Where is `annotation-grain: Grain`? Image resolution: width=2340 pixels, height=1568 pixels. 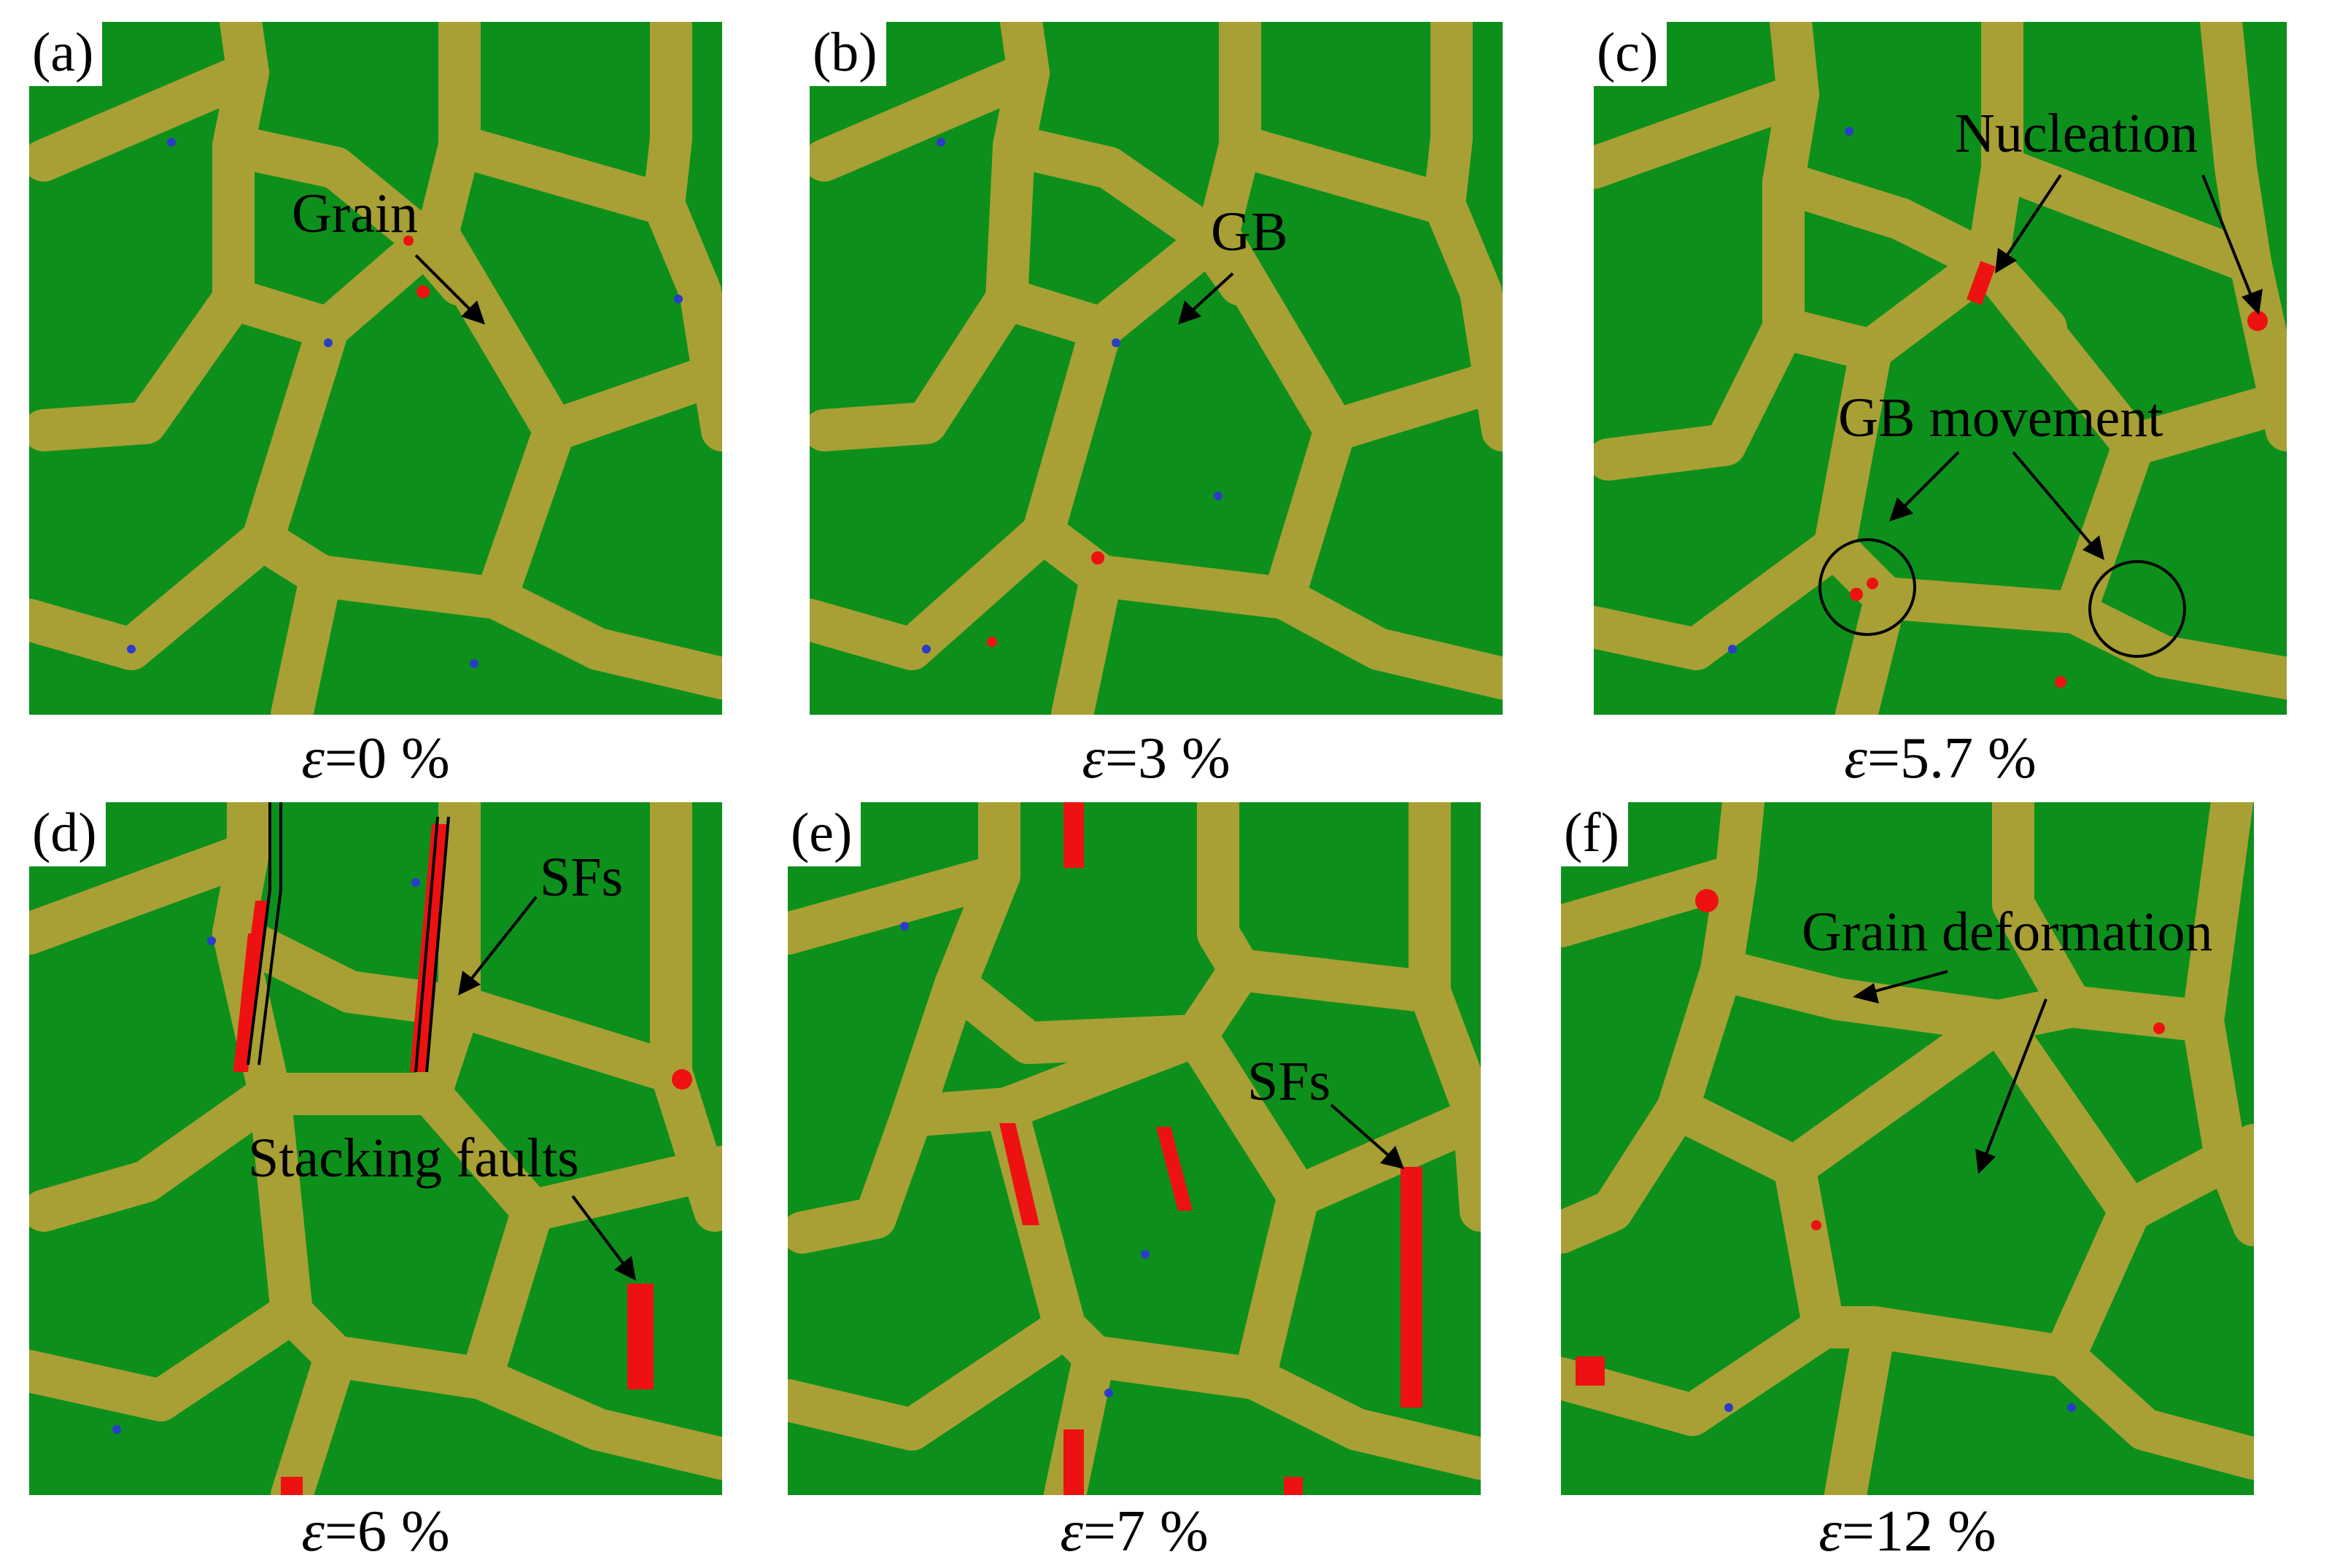 annotation-grain: Grain is located at coordinates (356, 213).